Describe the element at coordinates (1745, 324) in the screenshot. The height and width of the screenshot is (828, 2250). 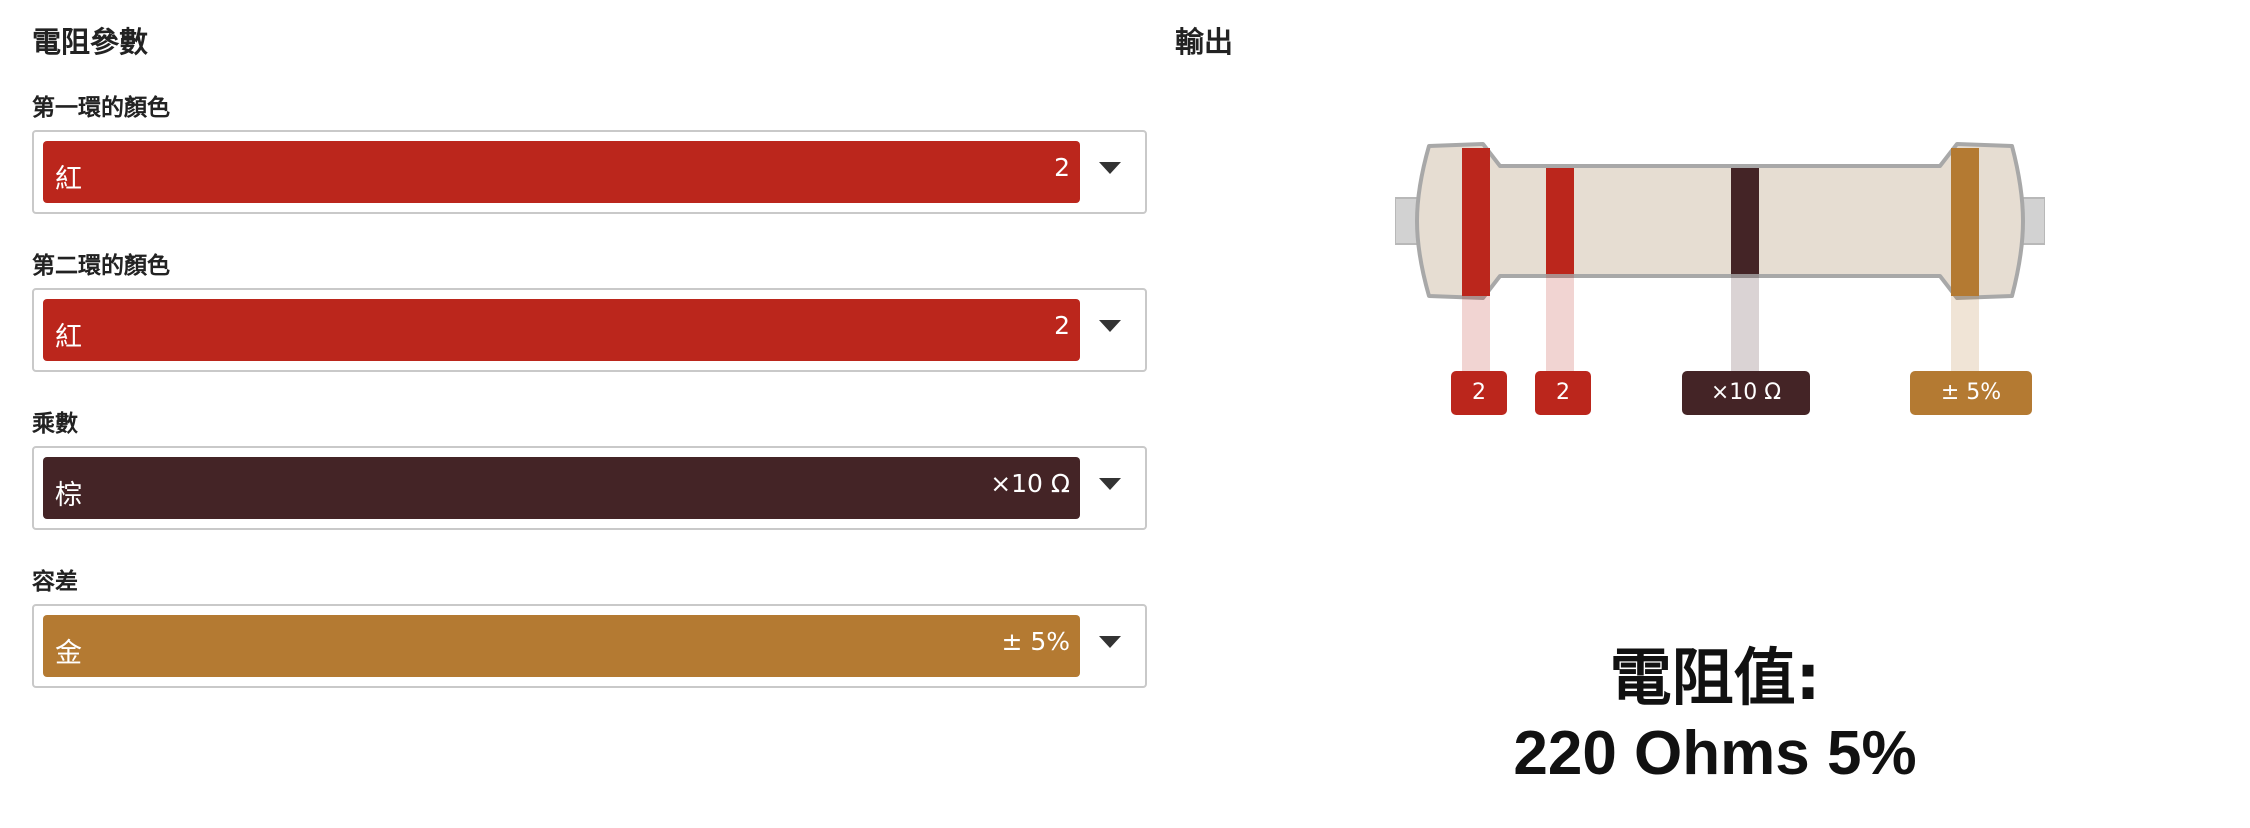
I see `band3-stem` at that location.